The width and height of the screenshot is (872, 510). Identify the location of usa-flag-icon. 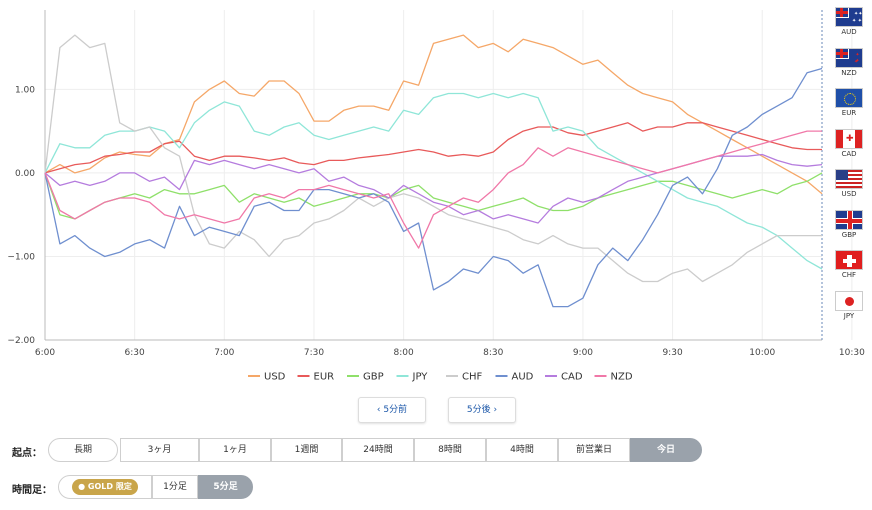
(849, 179).